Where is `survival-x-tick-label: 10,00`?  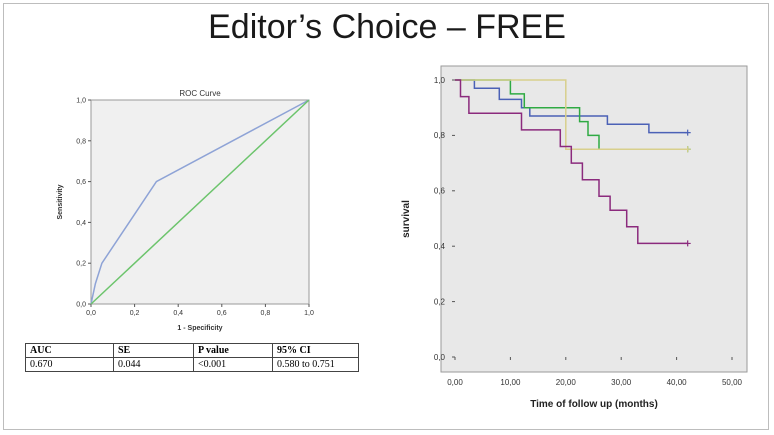
survival-x-tick-label: 10,00 is located at coordinates (510, 382).